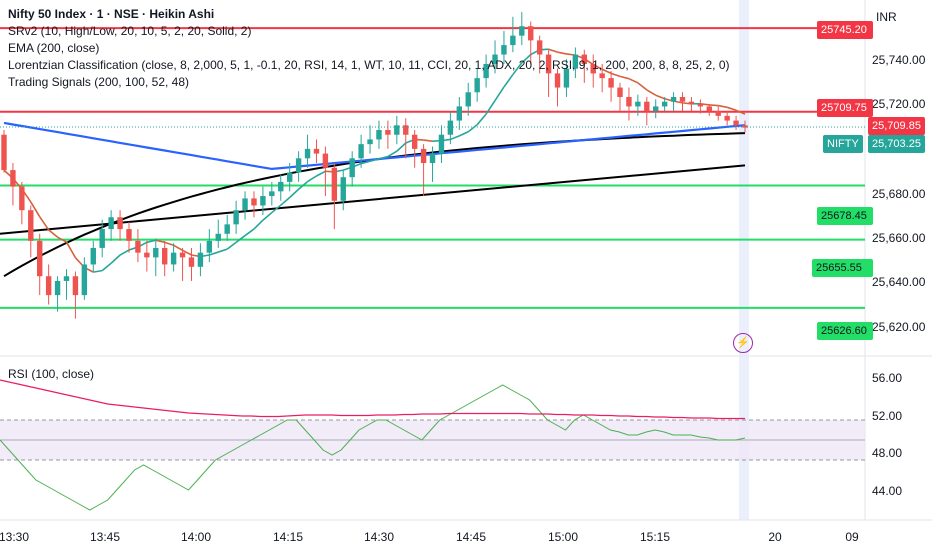 This screenshot has height=550, width=932. Describe the element at coordinates (845, 108) in the screenshot. I see `sr-tag-2: 25709.75` at that location.